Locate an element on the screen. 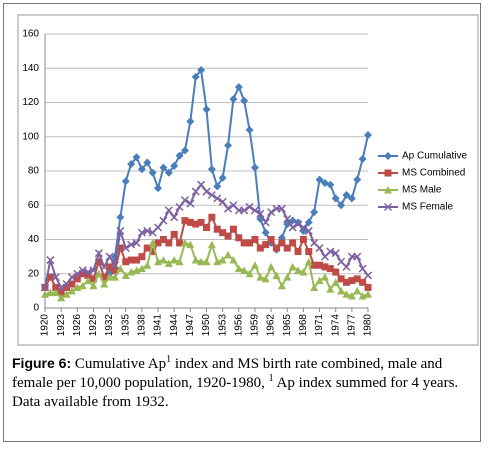 The width and height of the screenshot is (488, 449). x-tick-label: 1929 is located at coordinates (93, 325).